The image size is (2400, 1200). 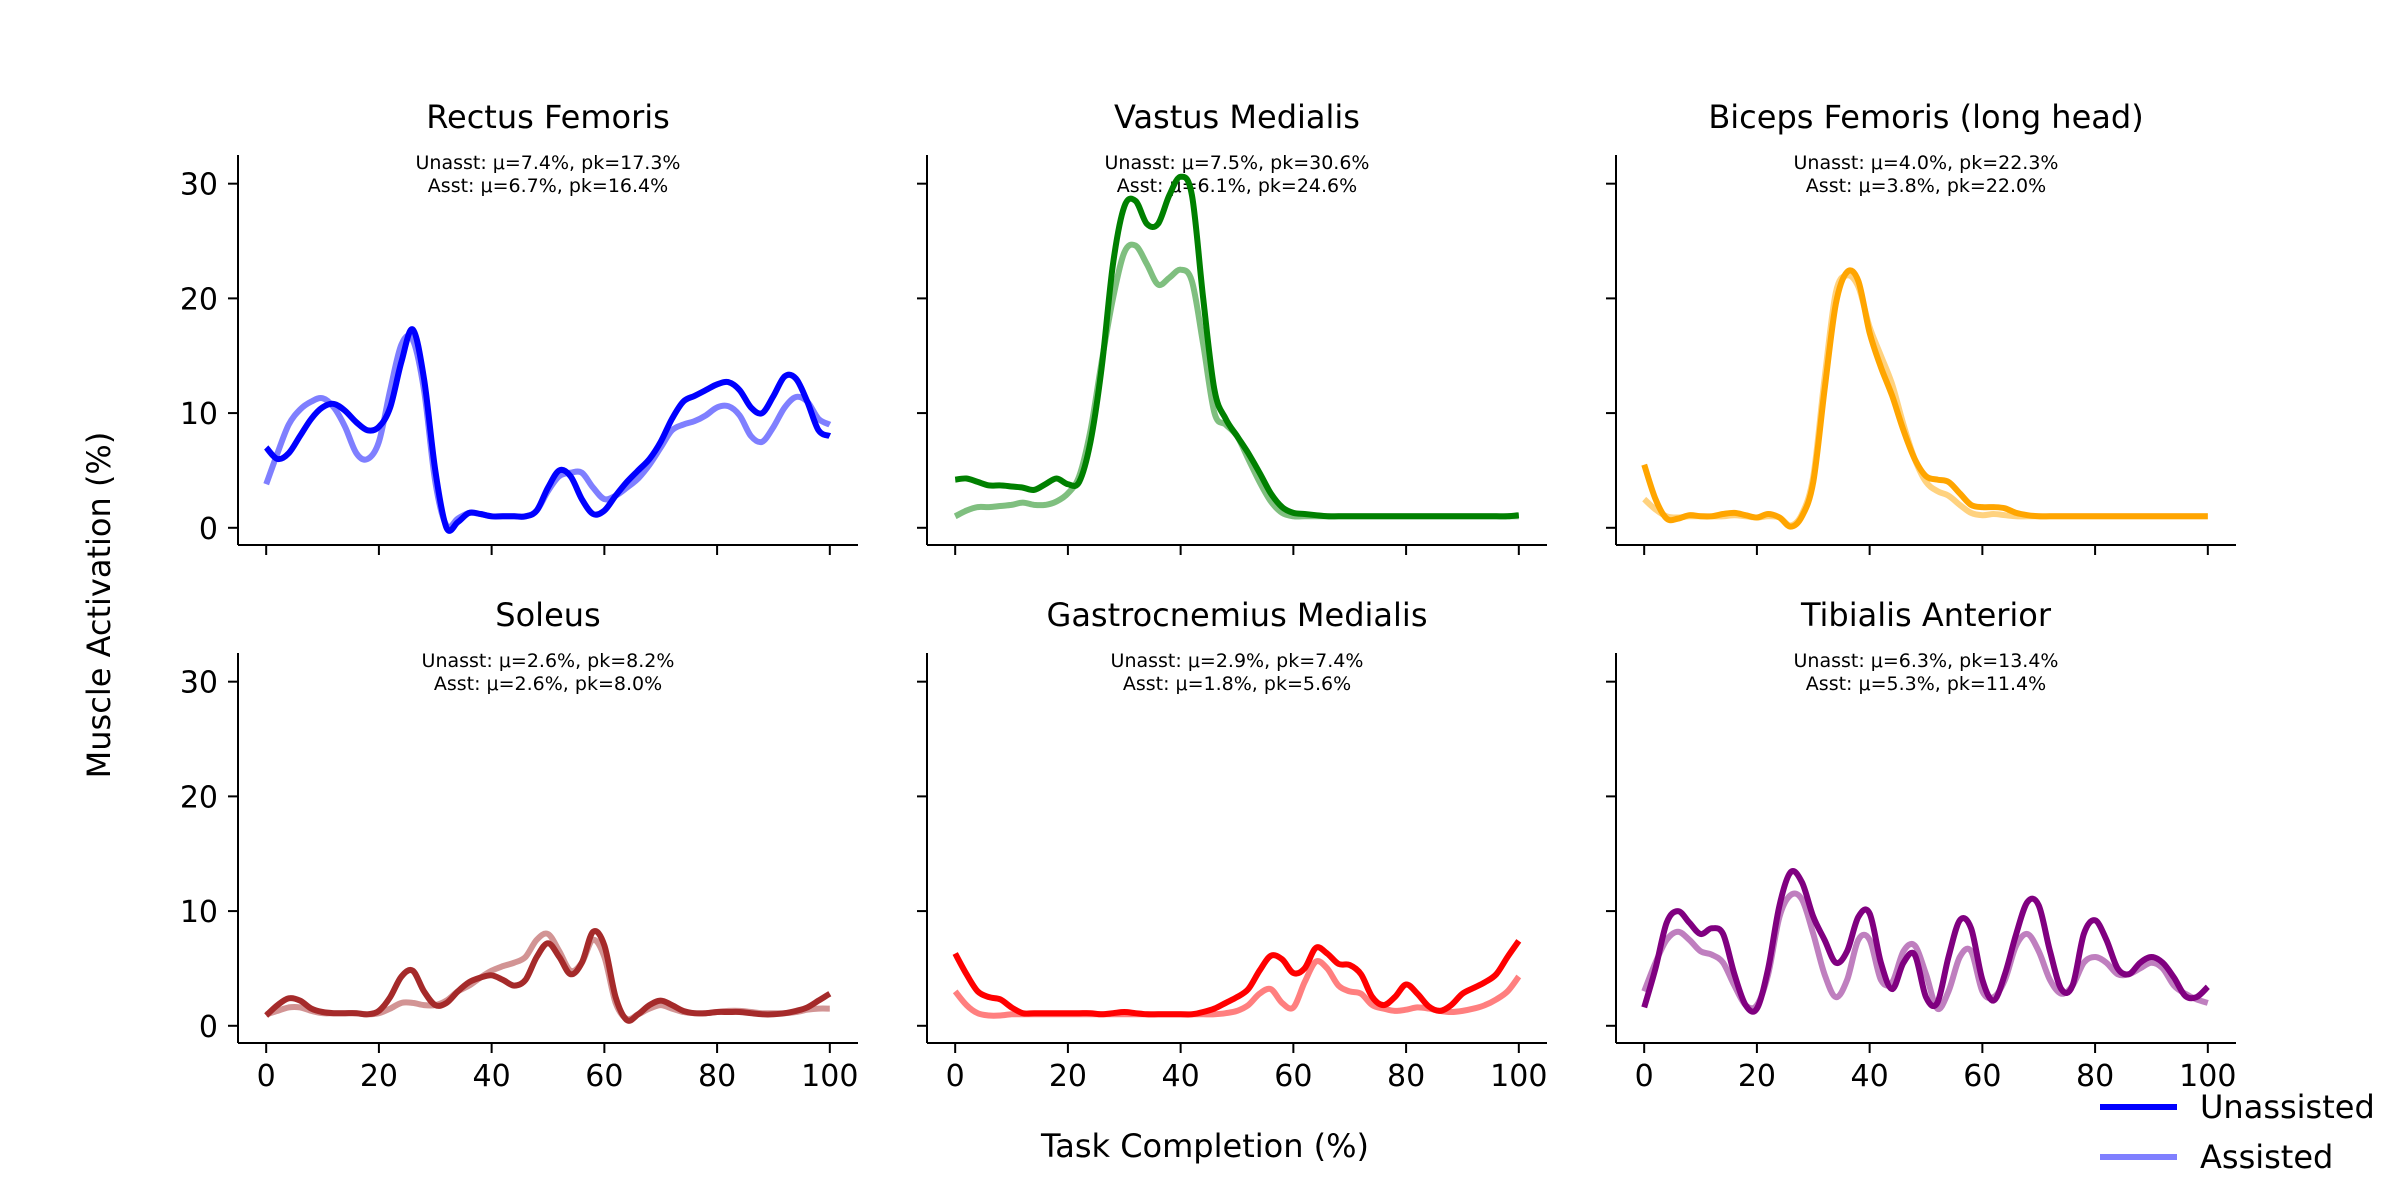 I want to click on legend-label-unassisted: Unassisted, so click(x=2287, y=1107).